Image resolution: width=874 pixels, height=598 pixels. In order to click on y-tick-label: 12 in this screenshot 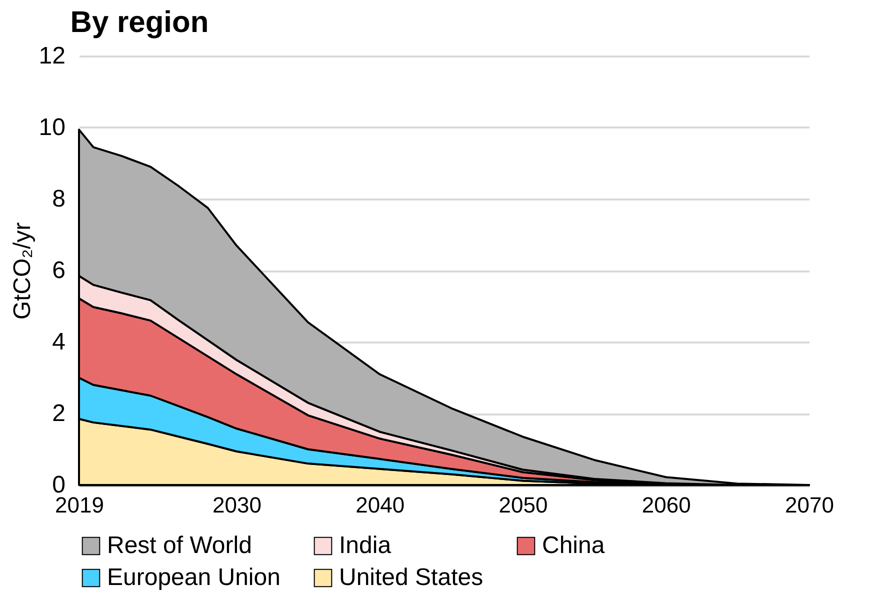, I will do `click(52, 56)`.